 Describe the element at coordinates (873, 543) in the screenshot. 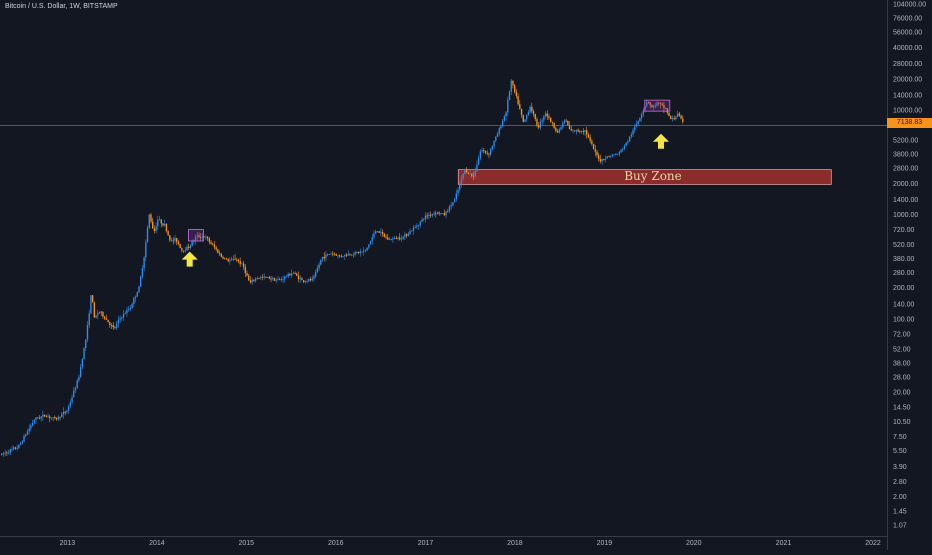

I see `time-tick-label: 2022` at that location.